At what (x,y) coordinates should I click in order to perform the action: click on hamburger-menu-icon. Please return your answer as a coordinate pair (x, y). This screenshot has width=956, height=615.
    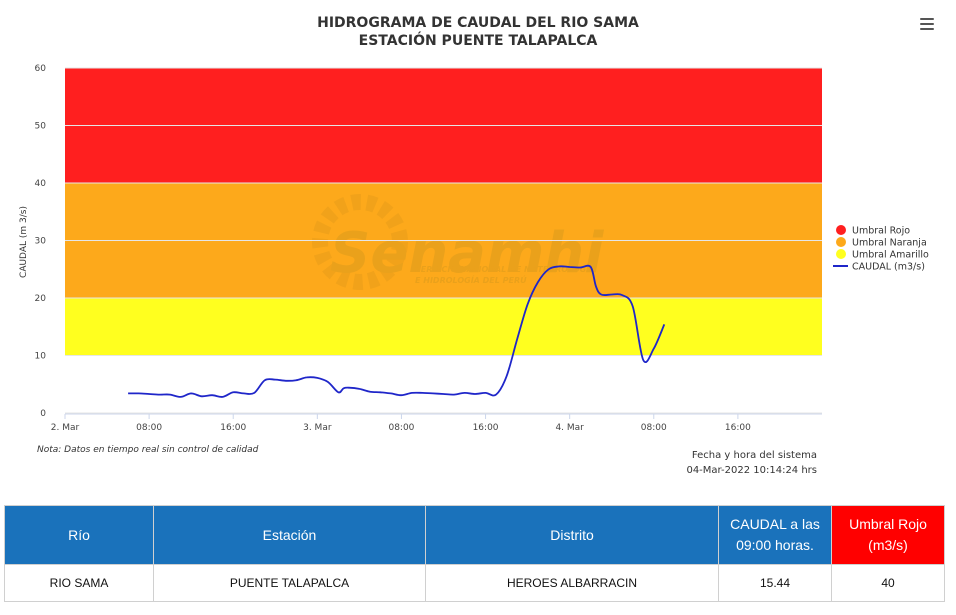
    Looking at the image, I should click on (927, 24).